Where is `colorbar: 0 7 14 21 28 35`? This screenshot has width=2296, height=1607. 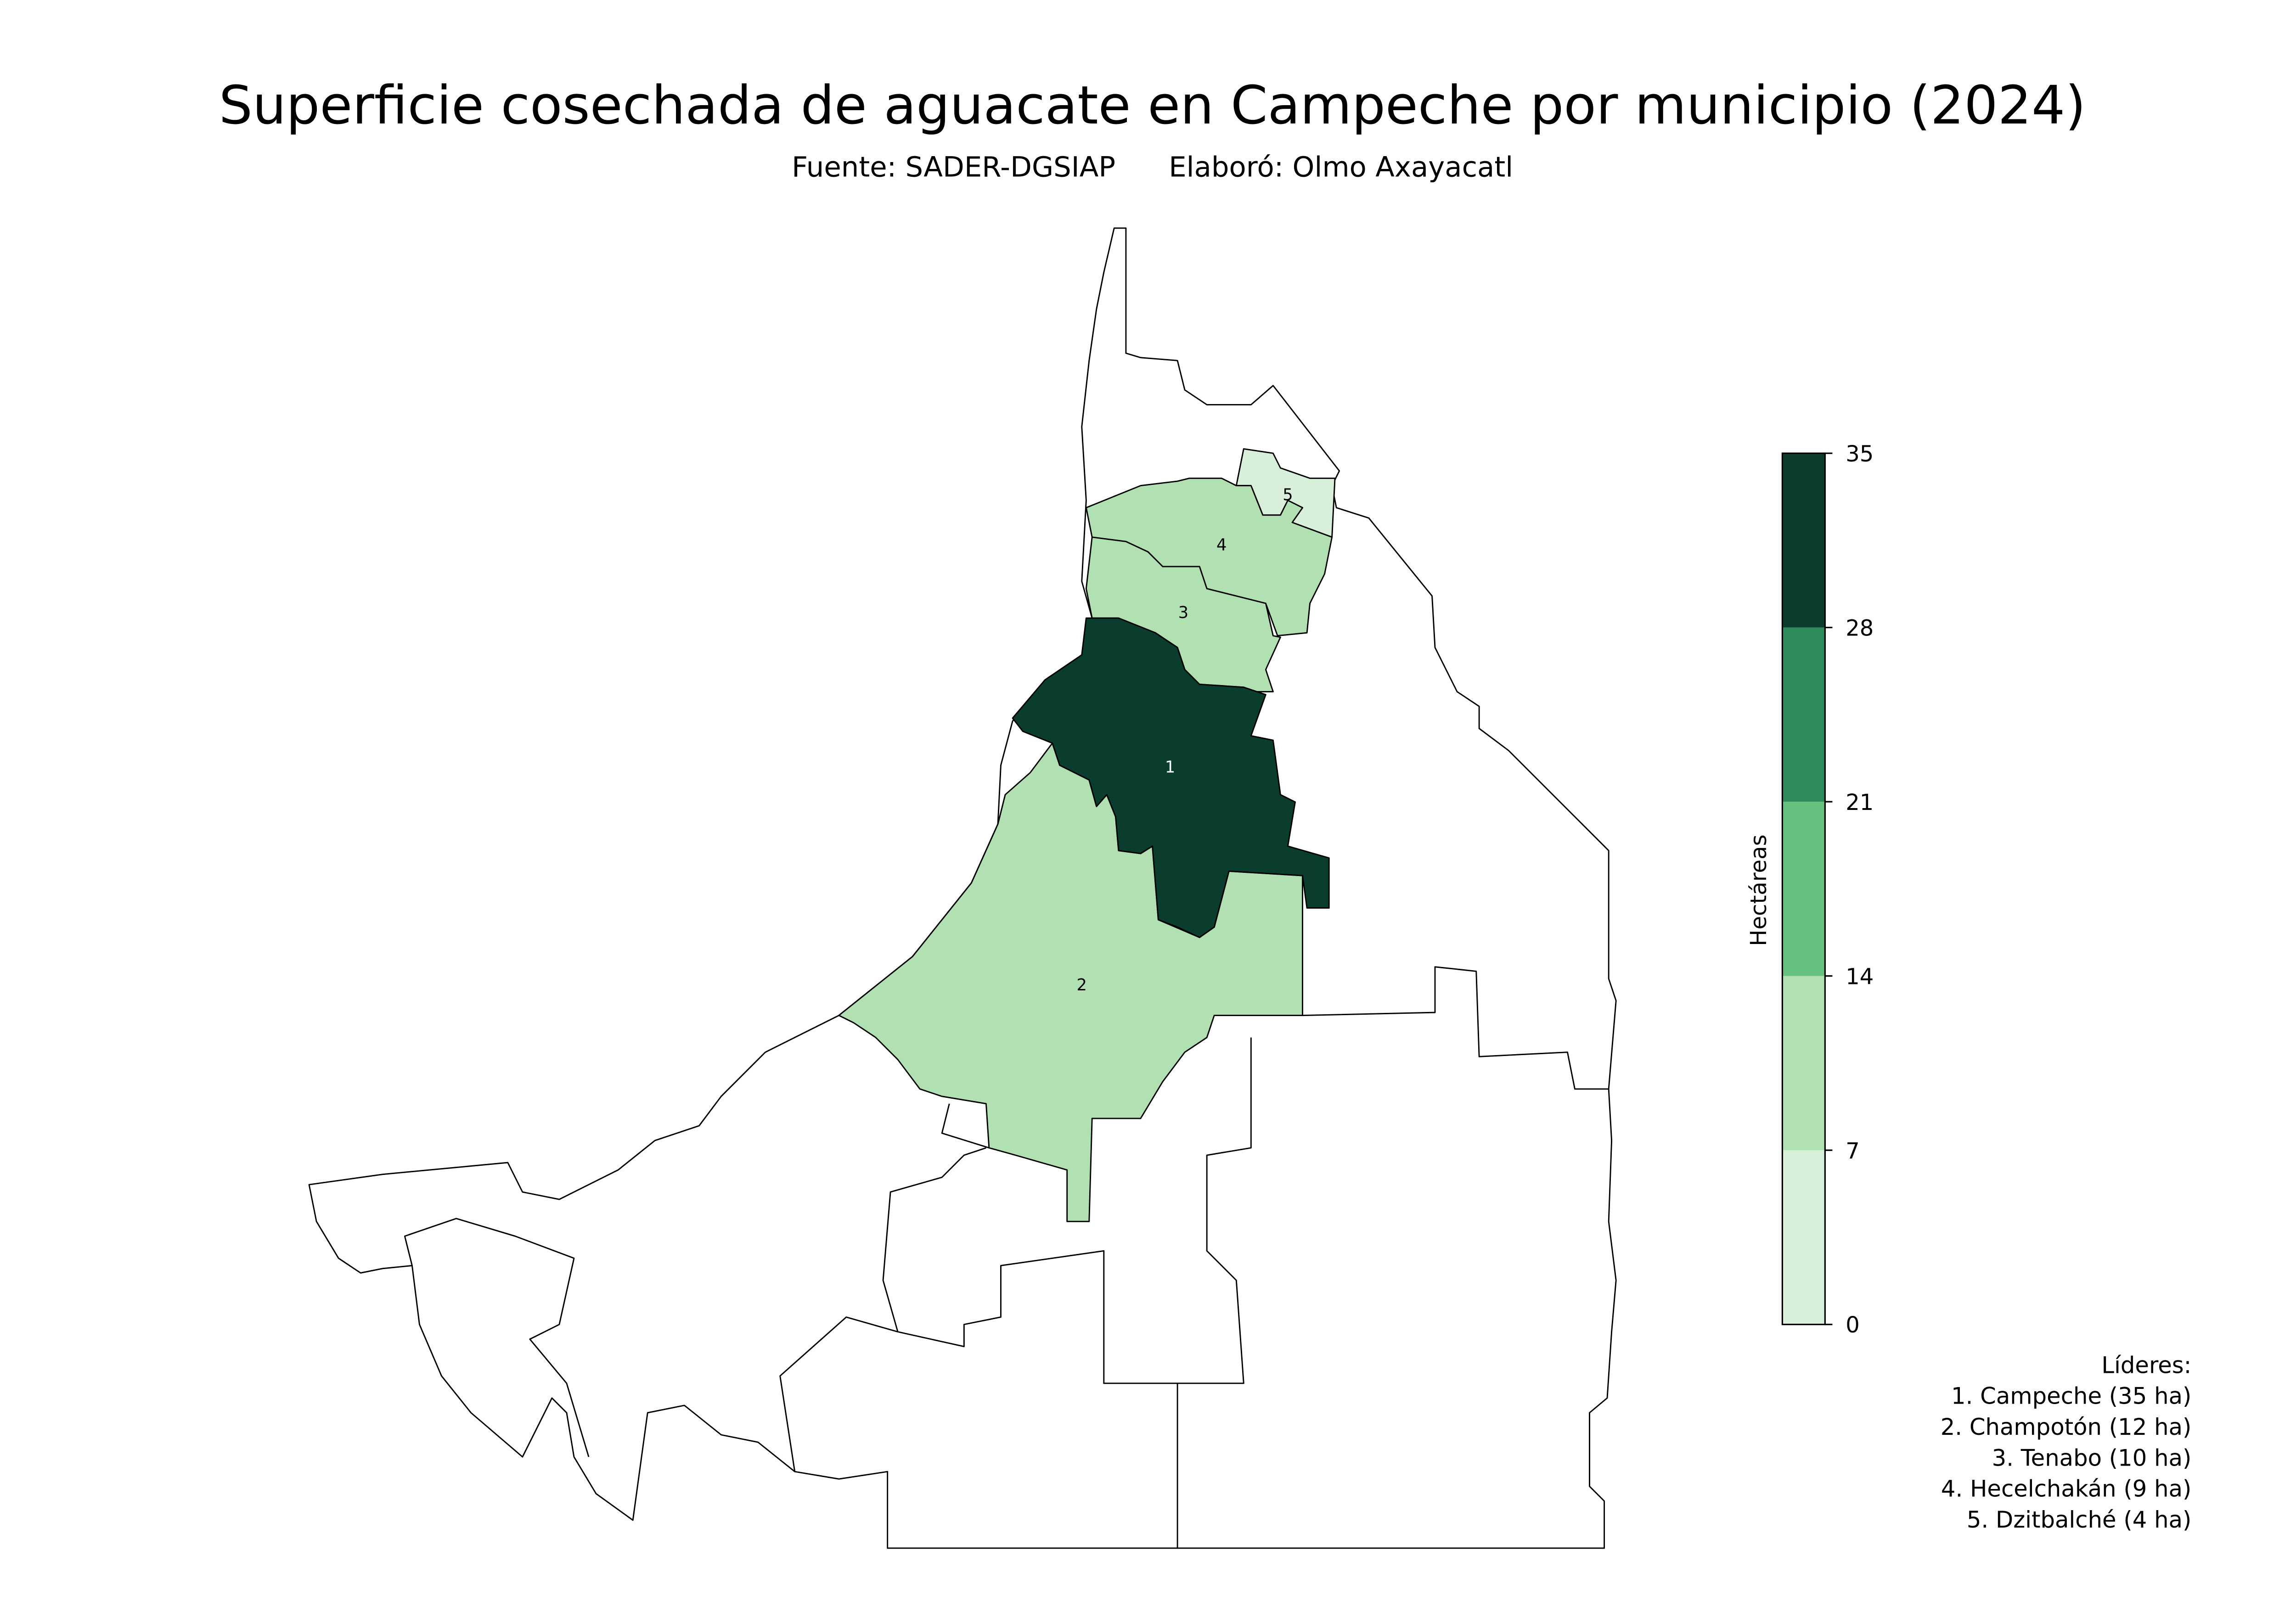
colorbar: 0 7 14 21 28 35 is located at coordinates (1828, 889).